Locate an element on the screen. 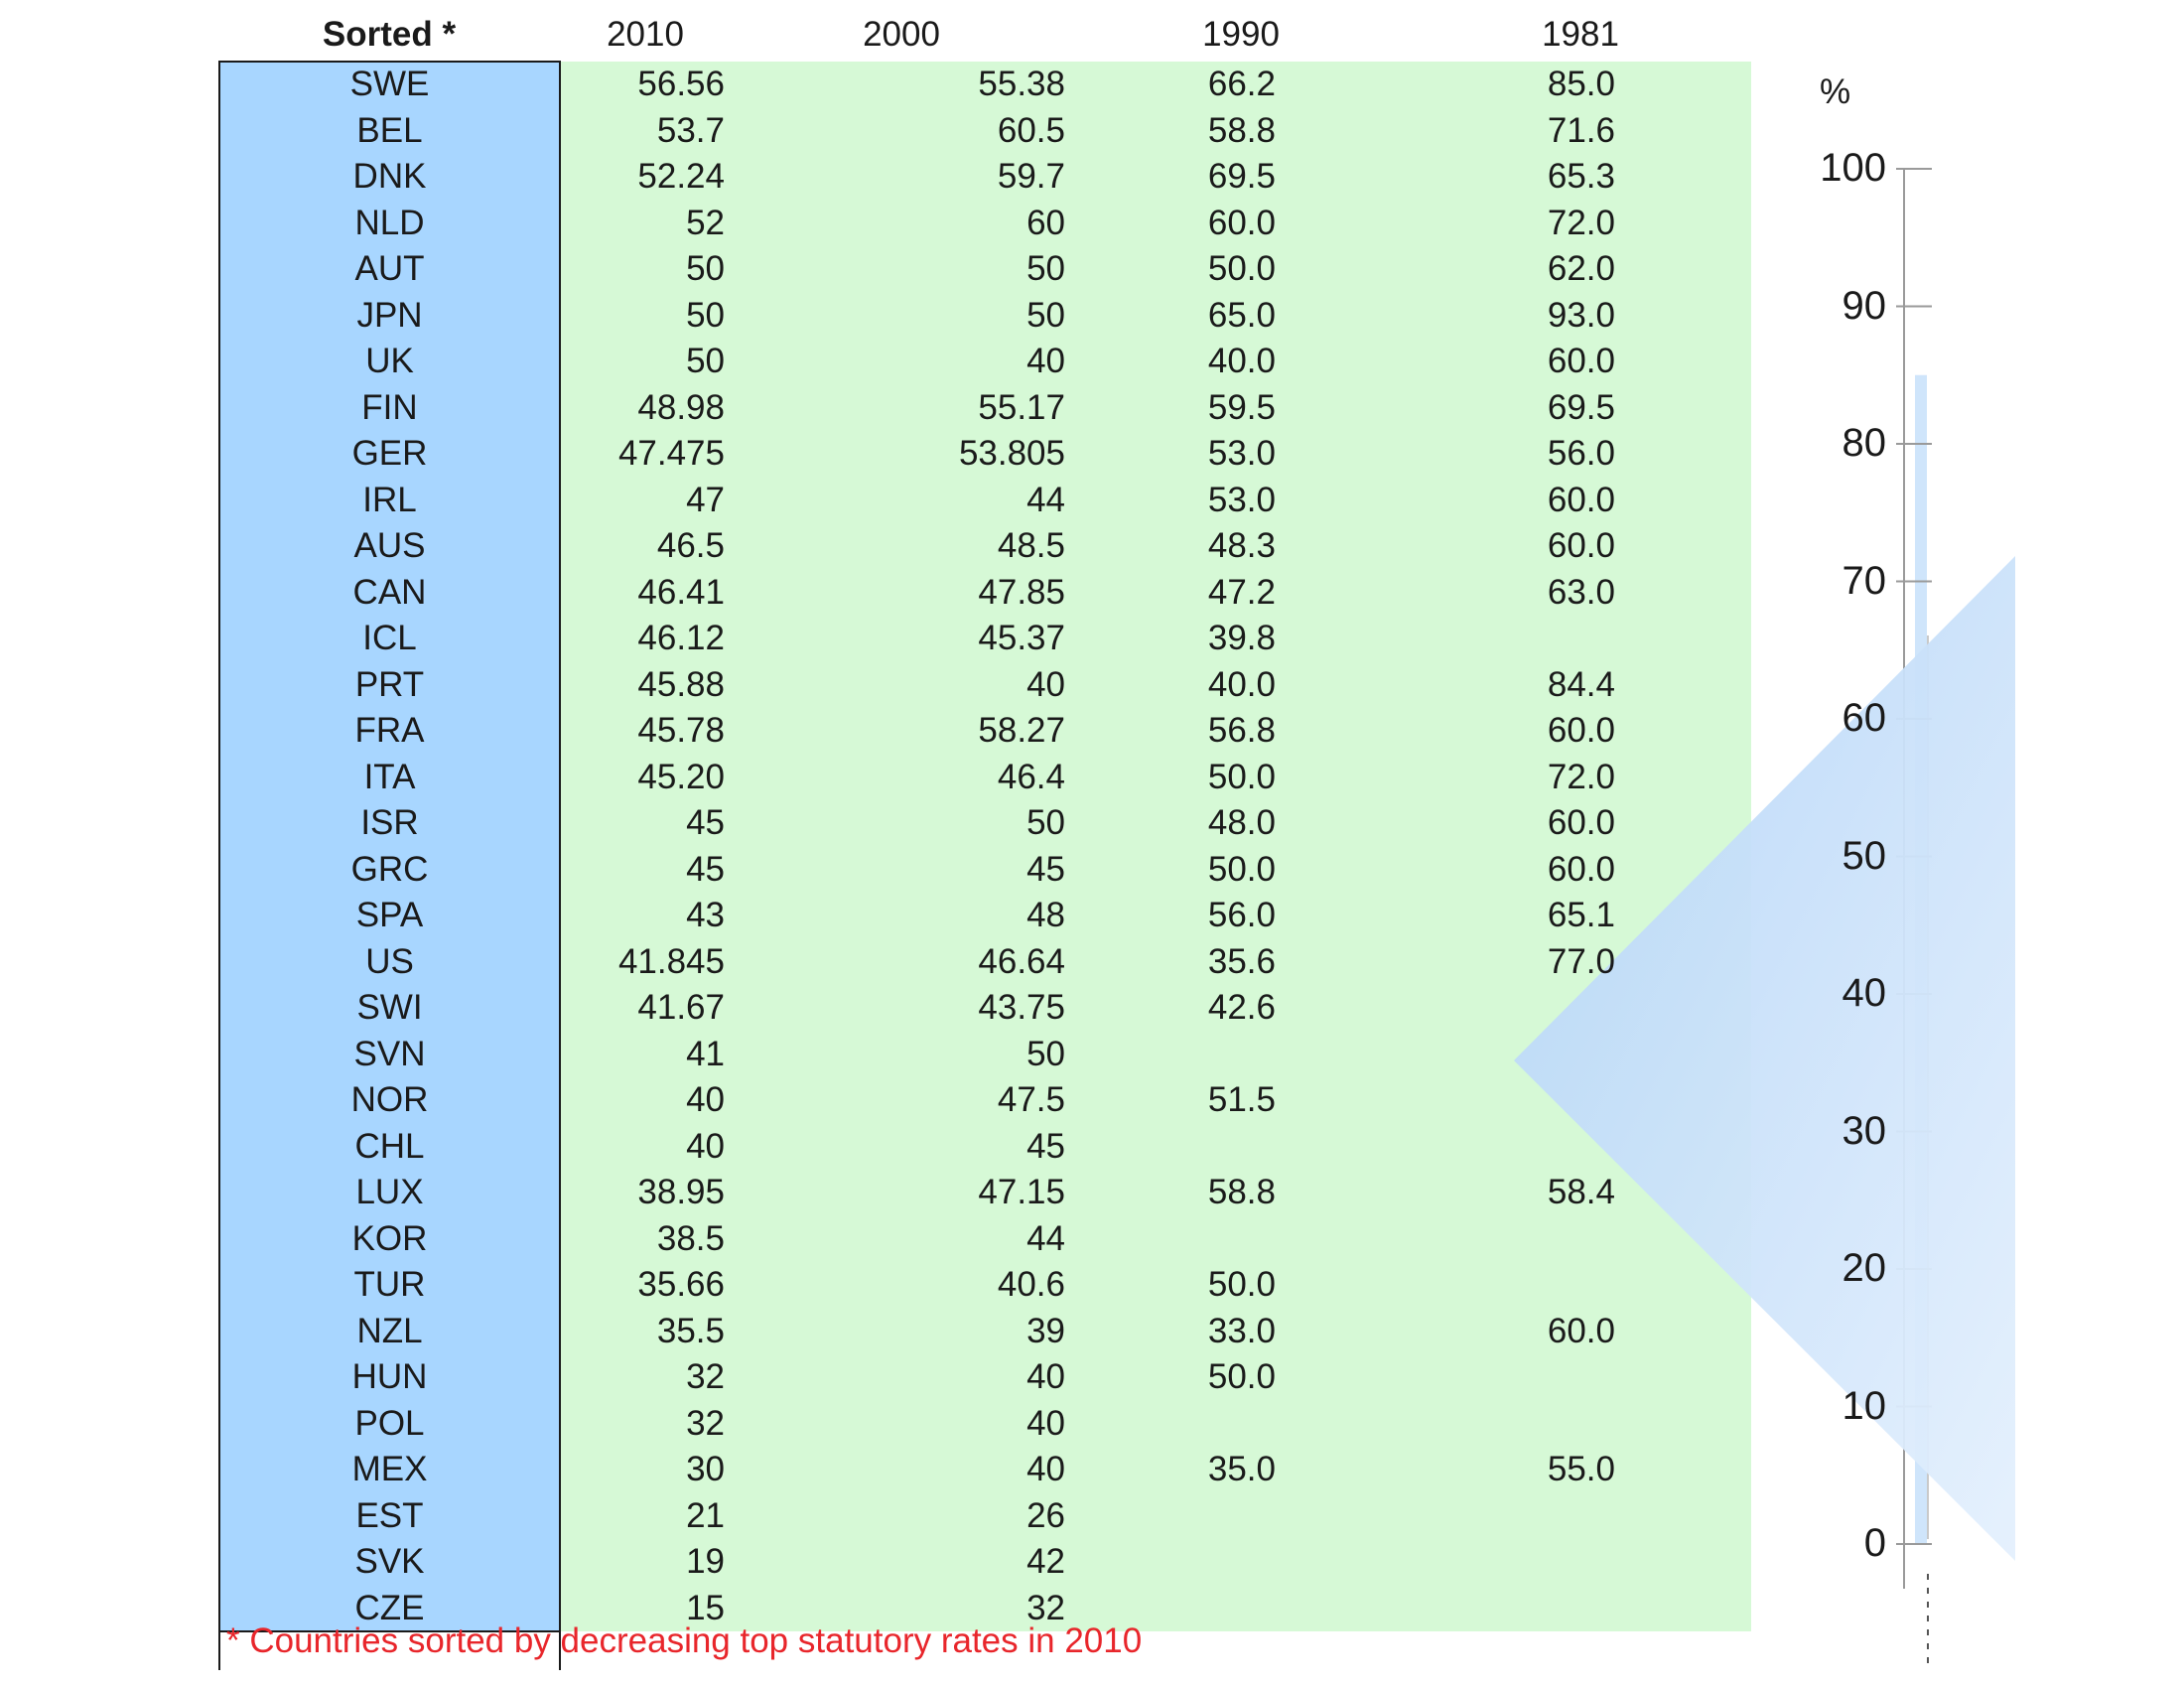  country-cell: JPN is located at coordinates (389, 315).